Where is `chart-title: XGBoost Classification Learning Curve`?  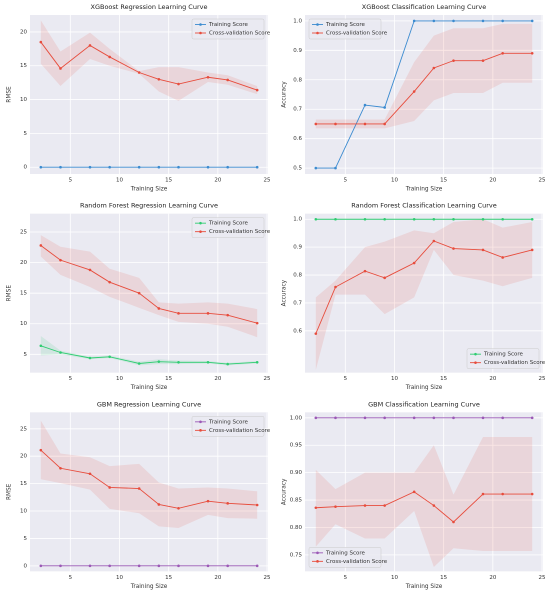
chart-title: XGBoost Classification Learning Curve is located at coordinates (424, 7).